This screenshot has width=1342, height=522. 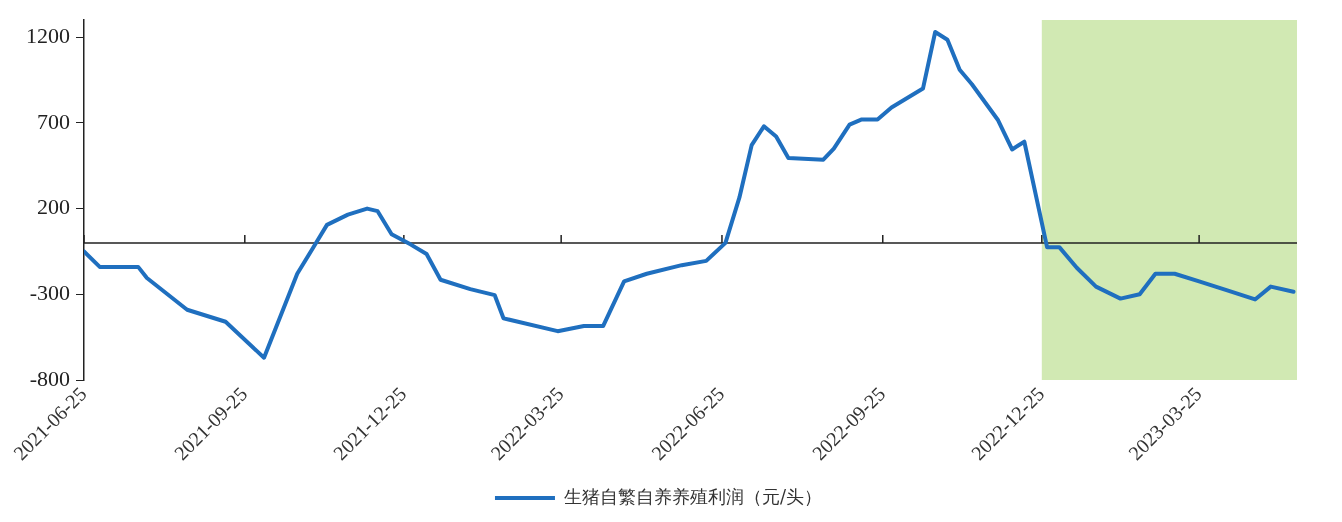 I want to click on y-tick-label: 700, so click(x=53, y=121).